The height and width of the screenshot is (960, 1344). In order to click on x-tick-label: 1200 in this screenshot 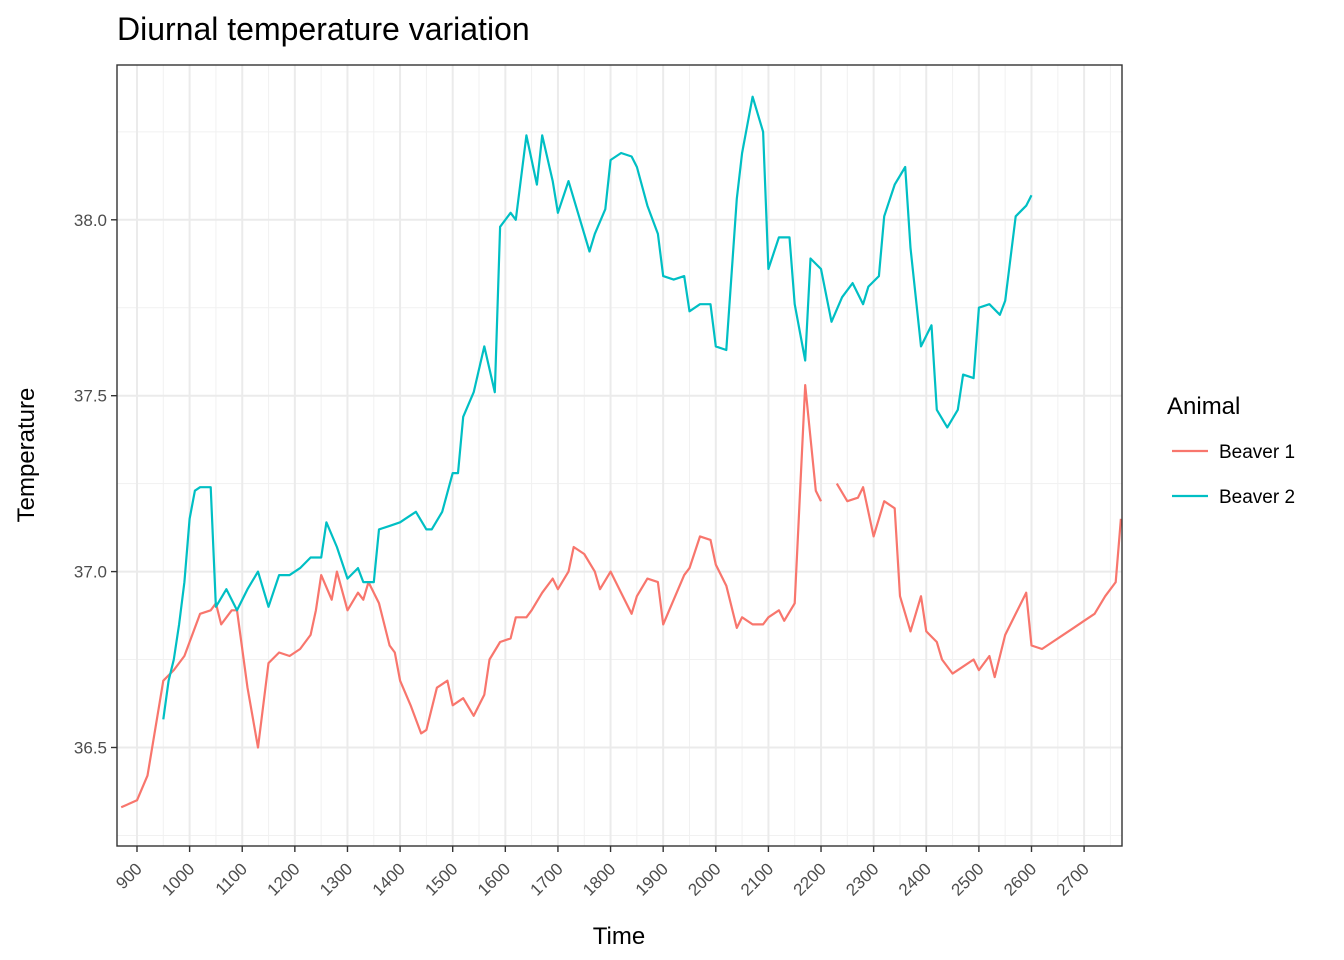, I will do `click(283, 879)`.